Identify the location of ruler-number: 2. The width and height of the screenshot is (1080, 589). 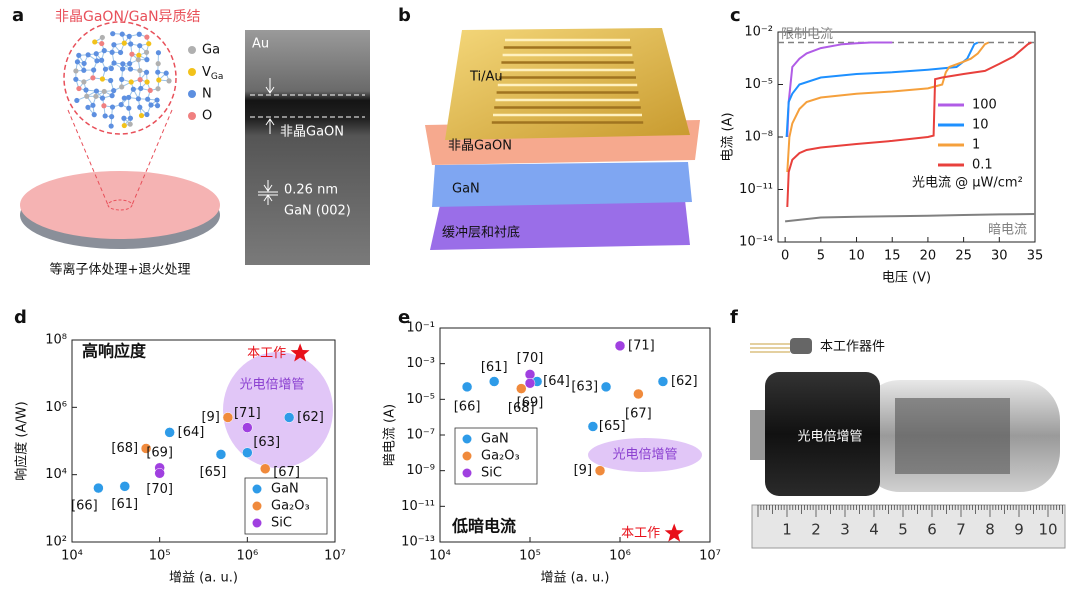
(816, 530).